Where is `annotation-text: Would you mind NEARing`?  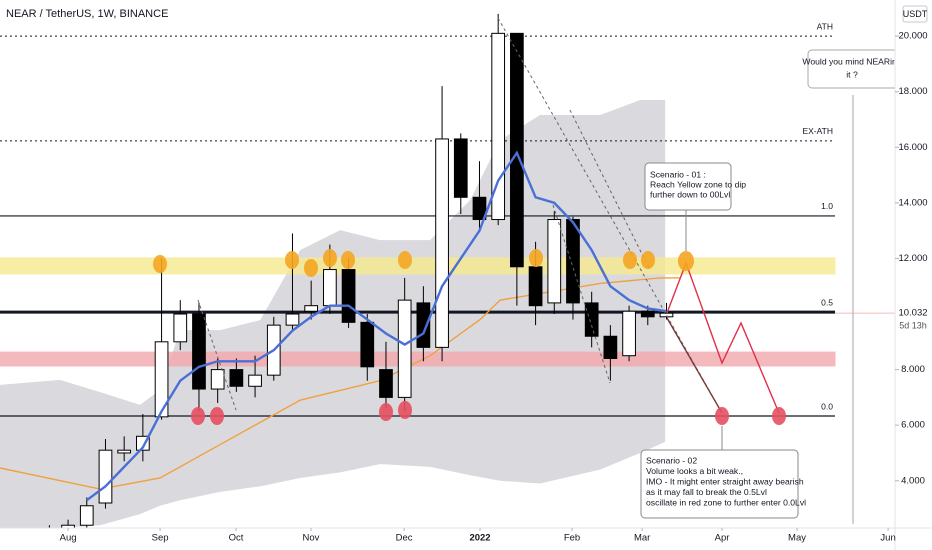 annotation-text: Would you mind NEARing is located at coordinates (851, 61).